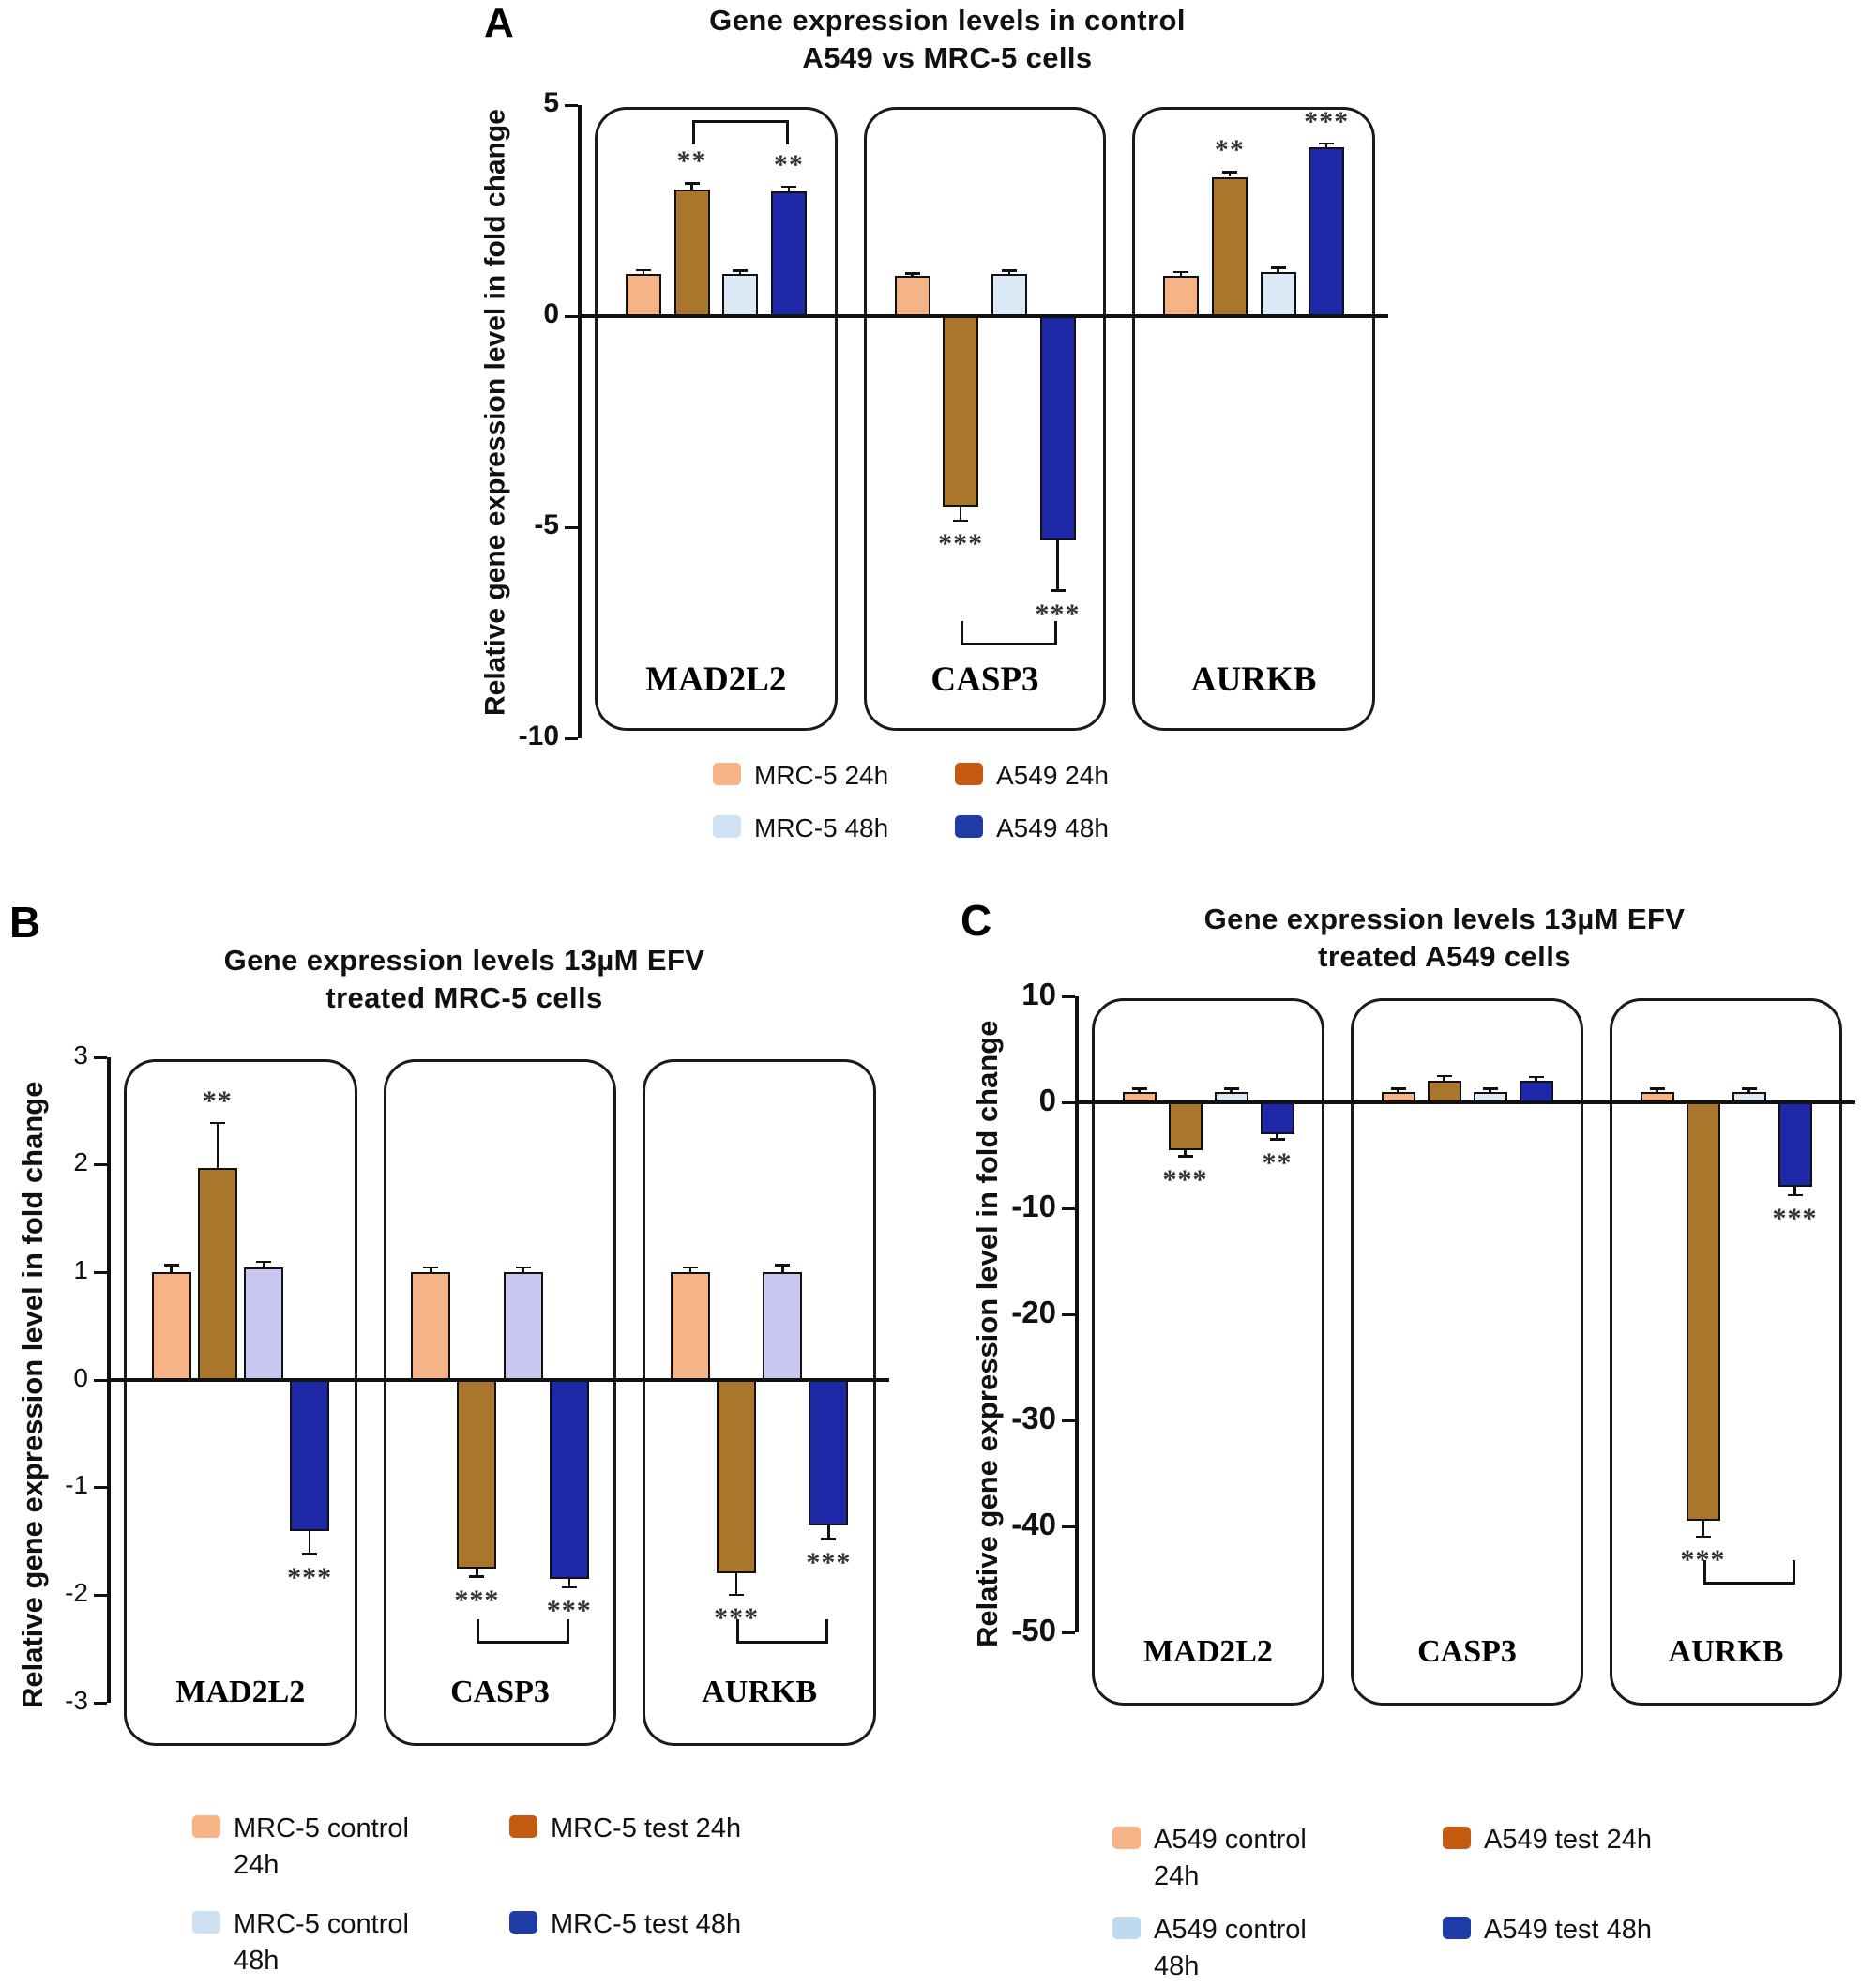  What do you see at coordinates (350, 1847) in the screenshot?
I see `legend-item-mrc-5-control-24h: MRC-5 control 24h` at bounding box center [350, 1847].